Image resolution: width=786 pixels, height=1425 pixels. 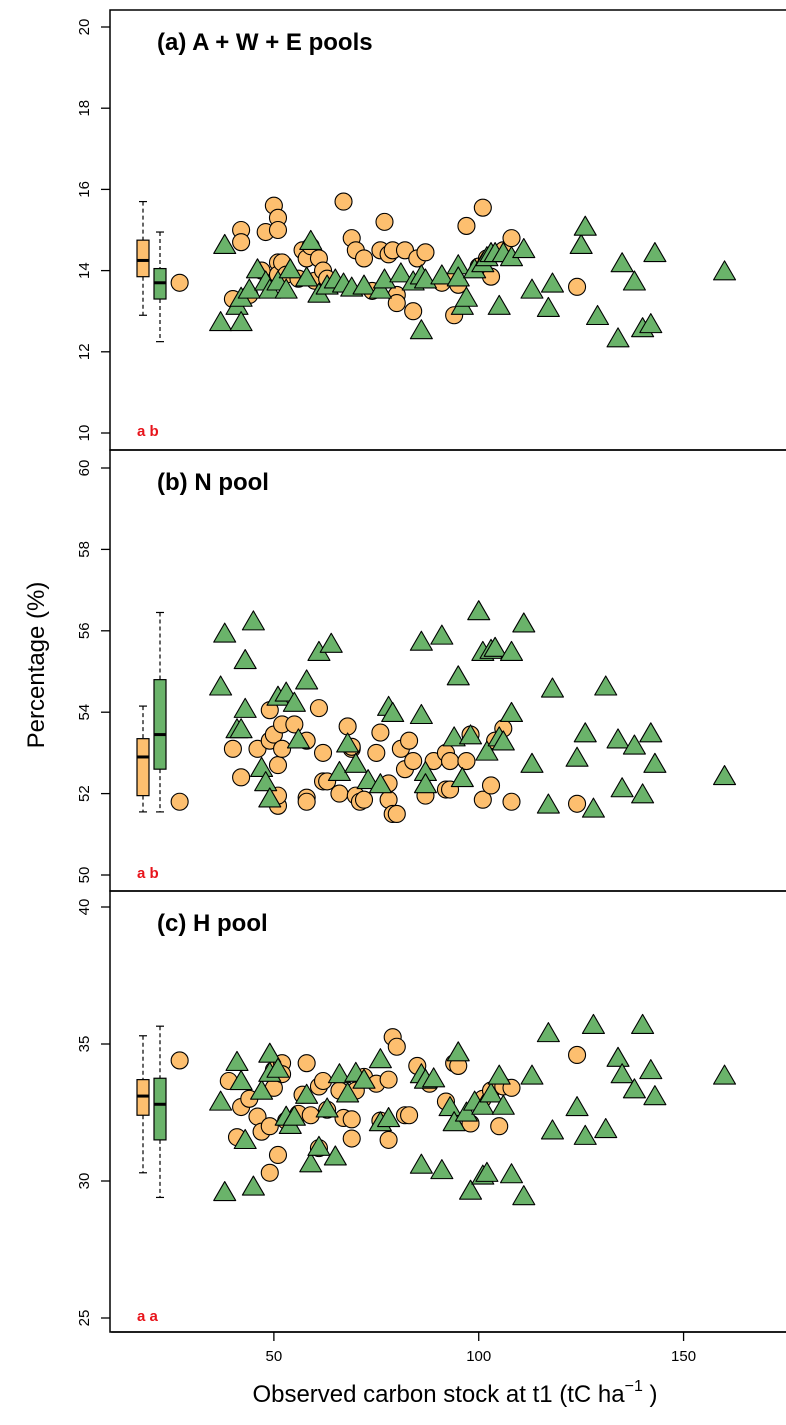 I want to click on y-tick-label: 30, so click(x=84, y=1181).